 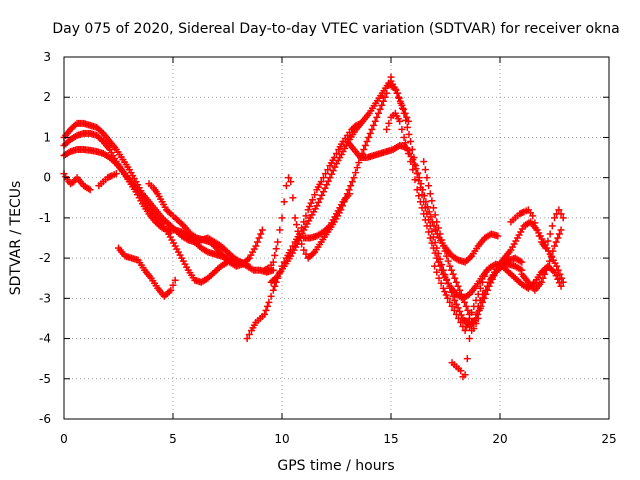 I want to click on y-tick-label: 3, so click(x=47, y=57).